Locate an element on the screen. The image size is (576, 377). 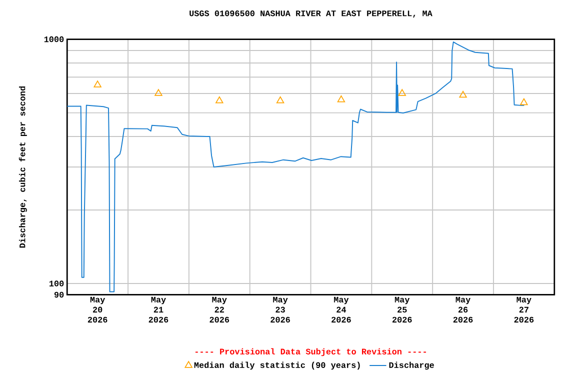
legend-label: Median daily statistic (90 years) is located at coordinates (277, 366).